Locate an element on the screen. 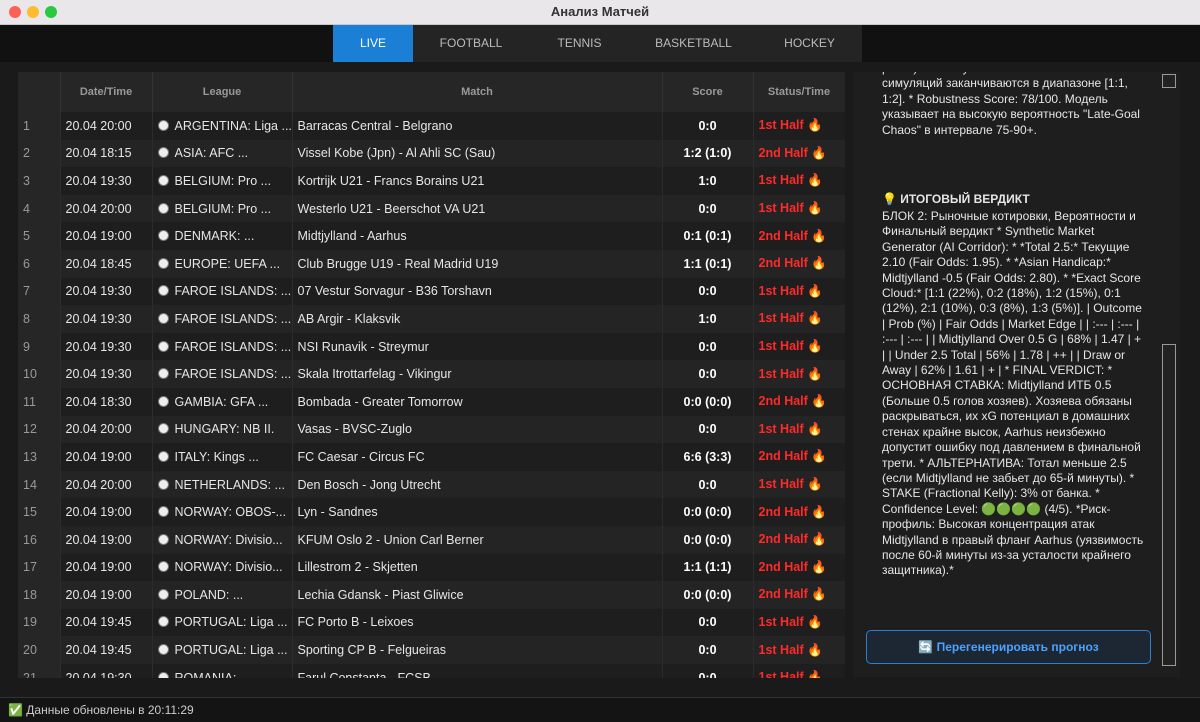  score-text: 0:0 (0:0) is located at coordinates (707, 401).